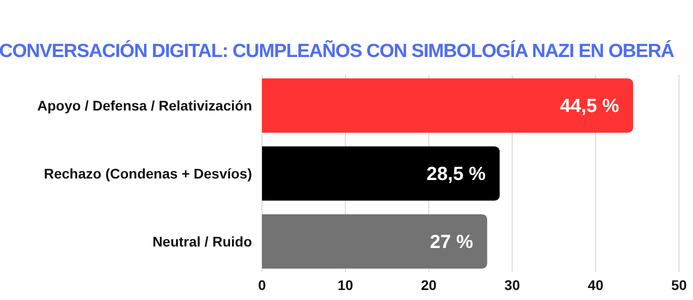 This screenshot has width=693, height=300. What do you see at coordinates (346, 285) in the screenshot?
I see `x-tick-label: 10` at bounding box center [346, 285].